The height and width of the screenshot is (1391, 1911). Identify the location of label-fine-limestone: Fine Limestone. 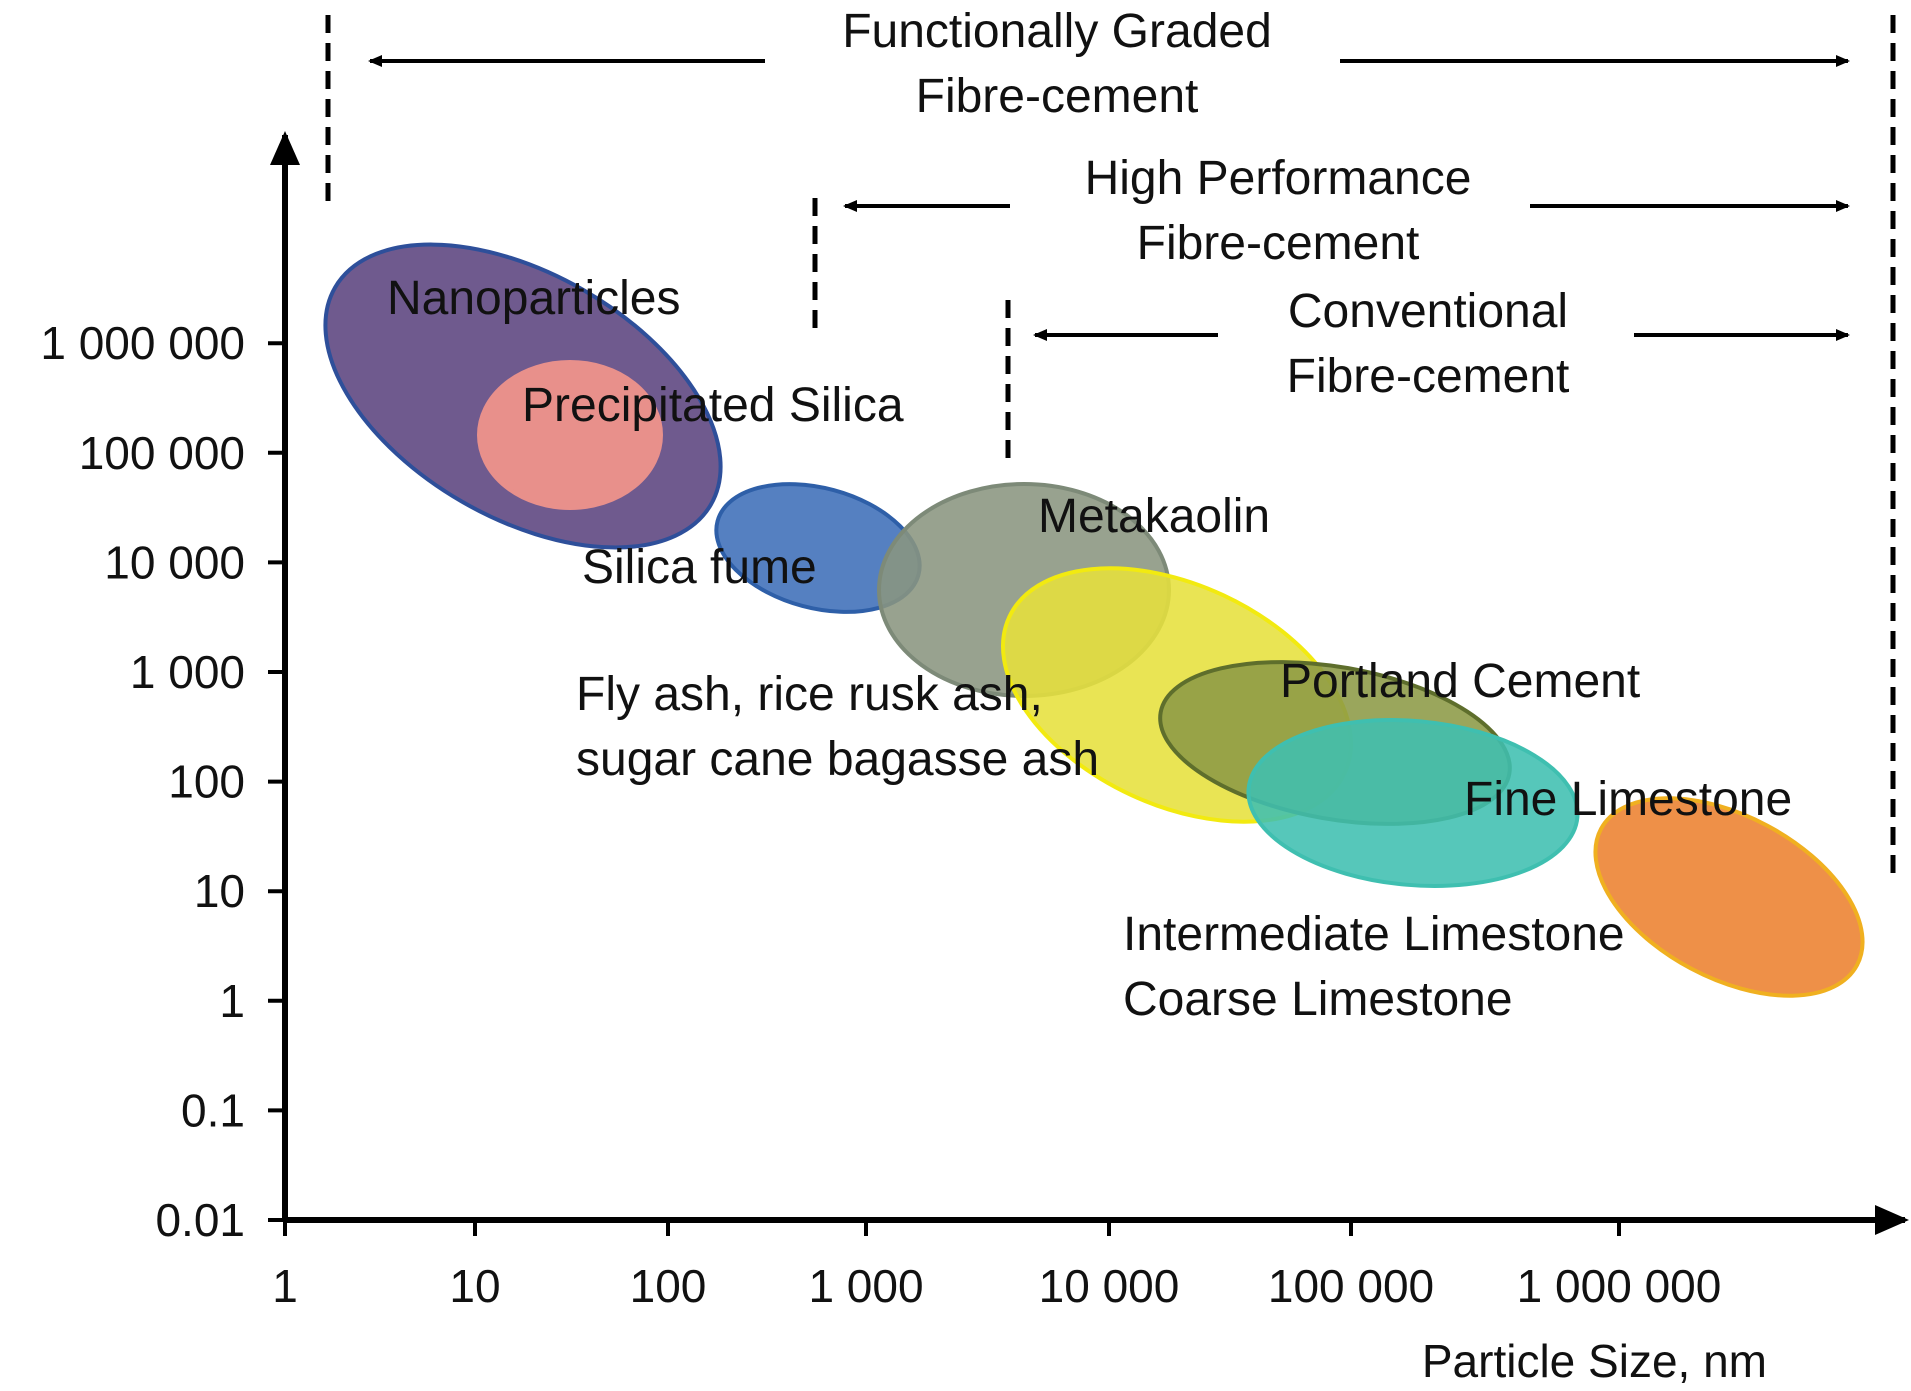
(1628, 799).